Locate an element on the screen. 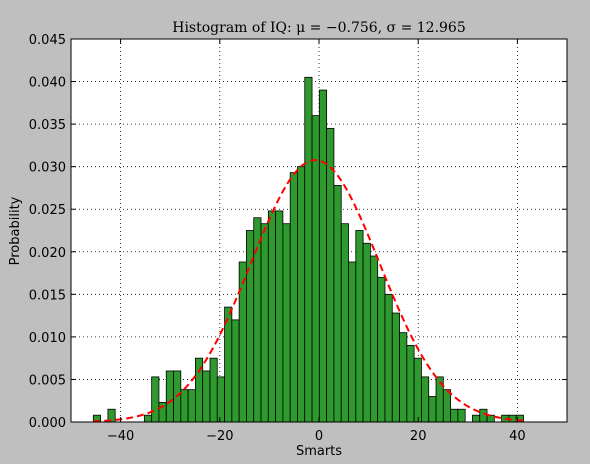 This screenshot has height=464, width=590. y-tick-label: 0.015 is located at coordinates (47, 295).